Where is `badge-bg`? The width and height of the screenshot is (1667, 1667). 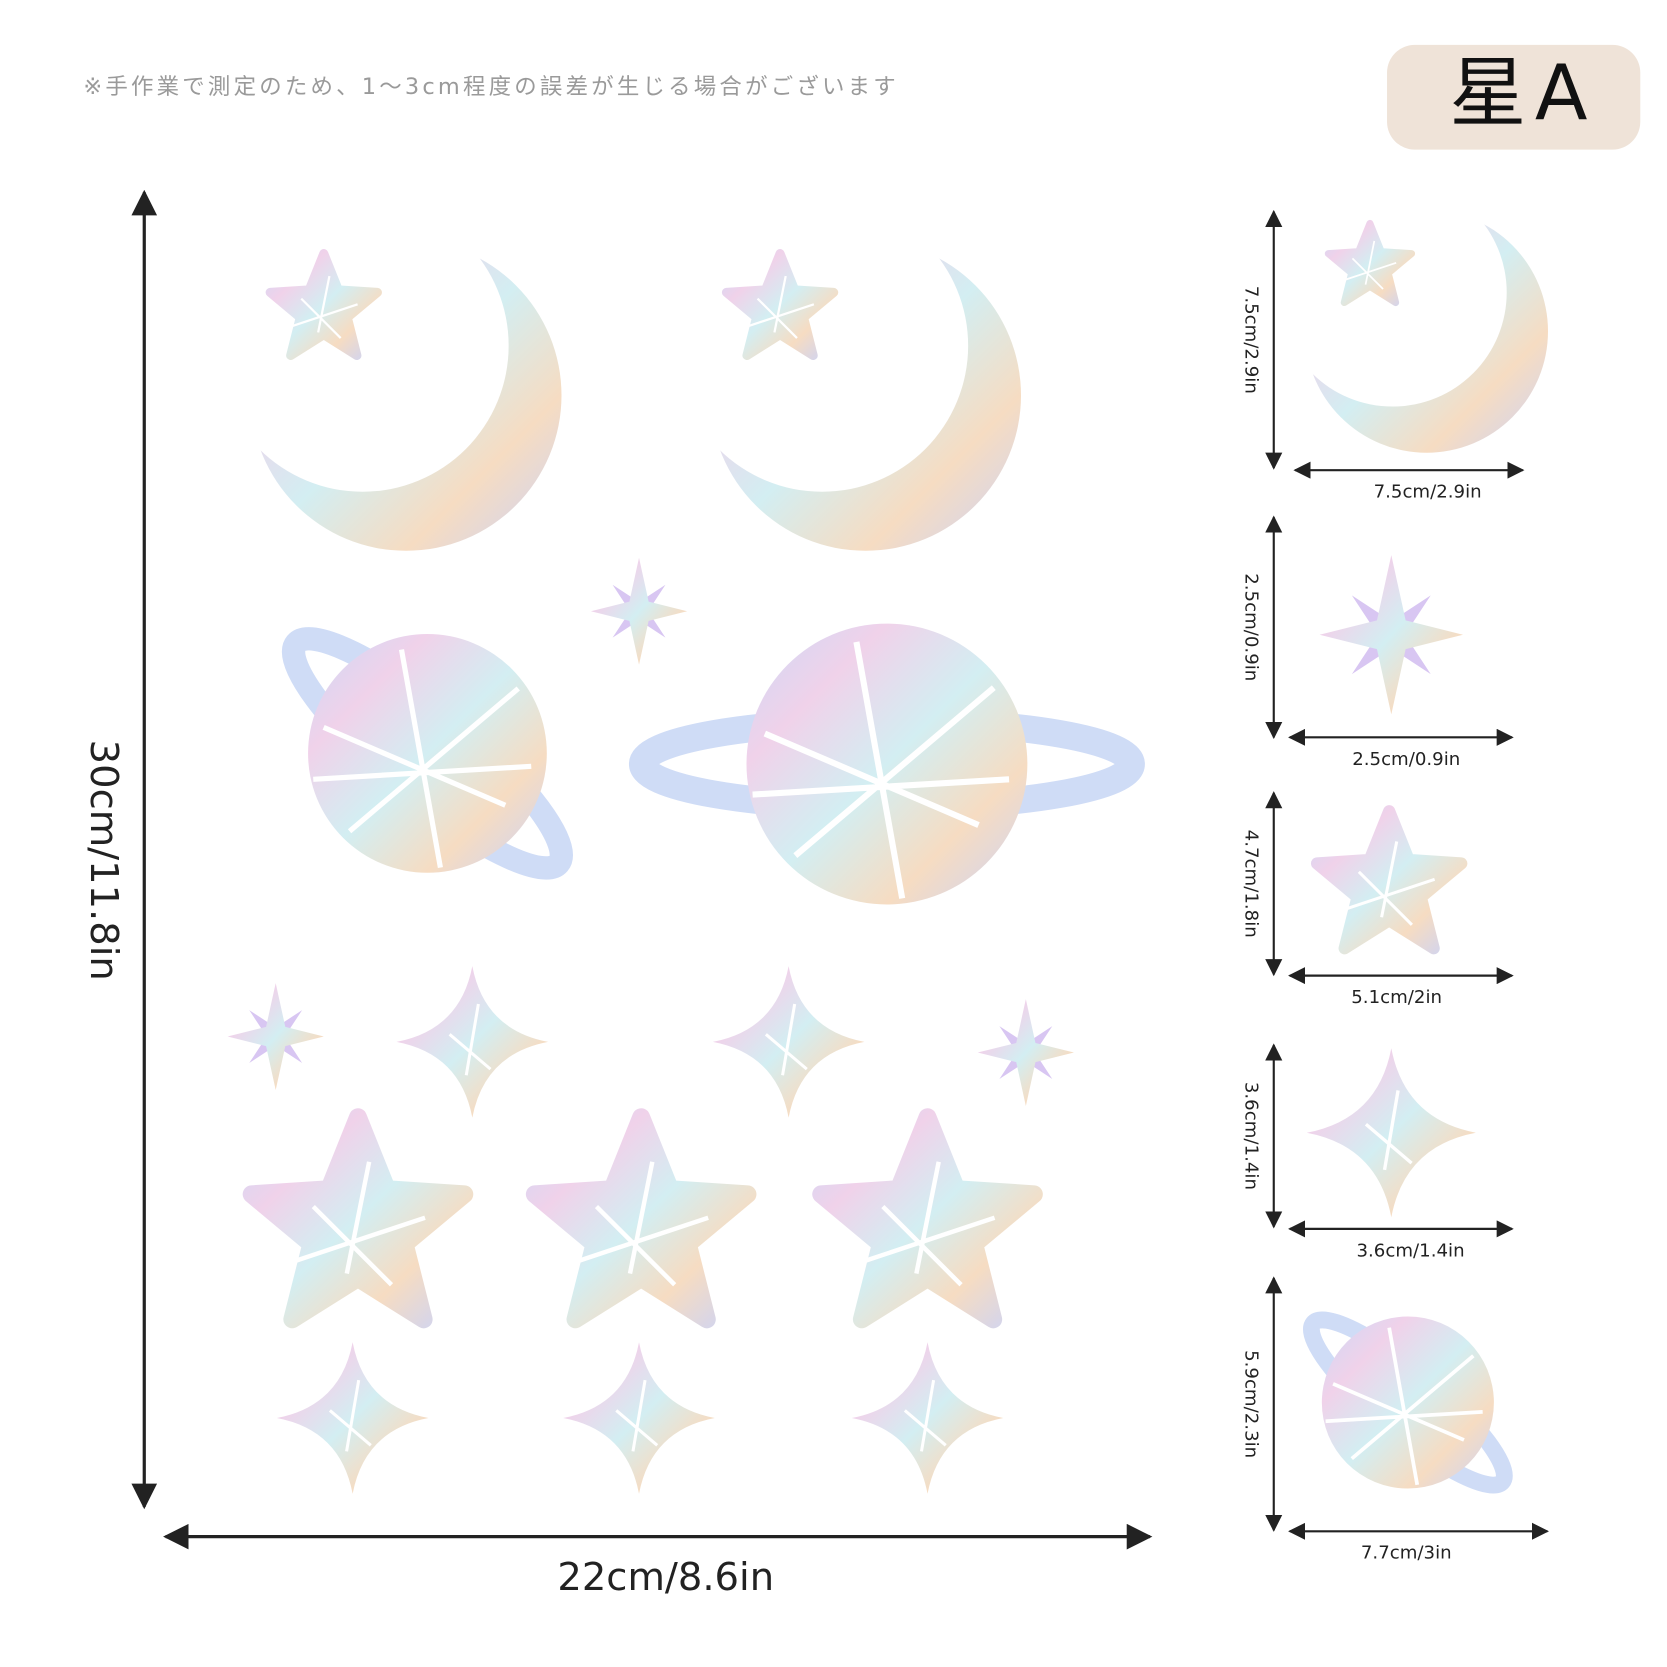
badge-bg is located at coordinates (1514, 97).